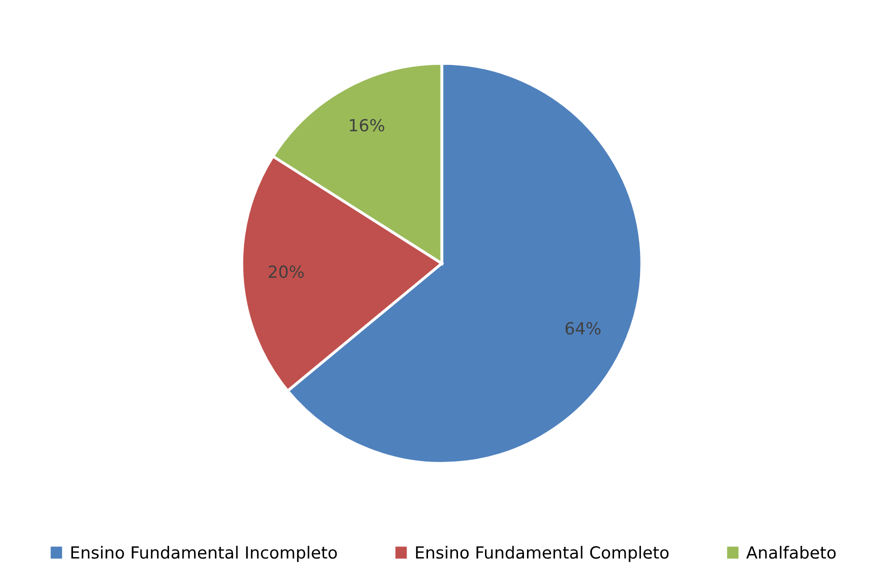 The height and width of the screenshot is (577, 888). What do you see at coordinates (542, 554) in the screenshot?
I see `legend-label: Ensino Fundamental Completo` at bounding box center [542, 554].